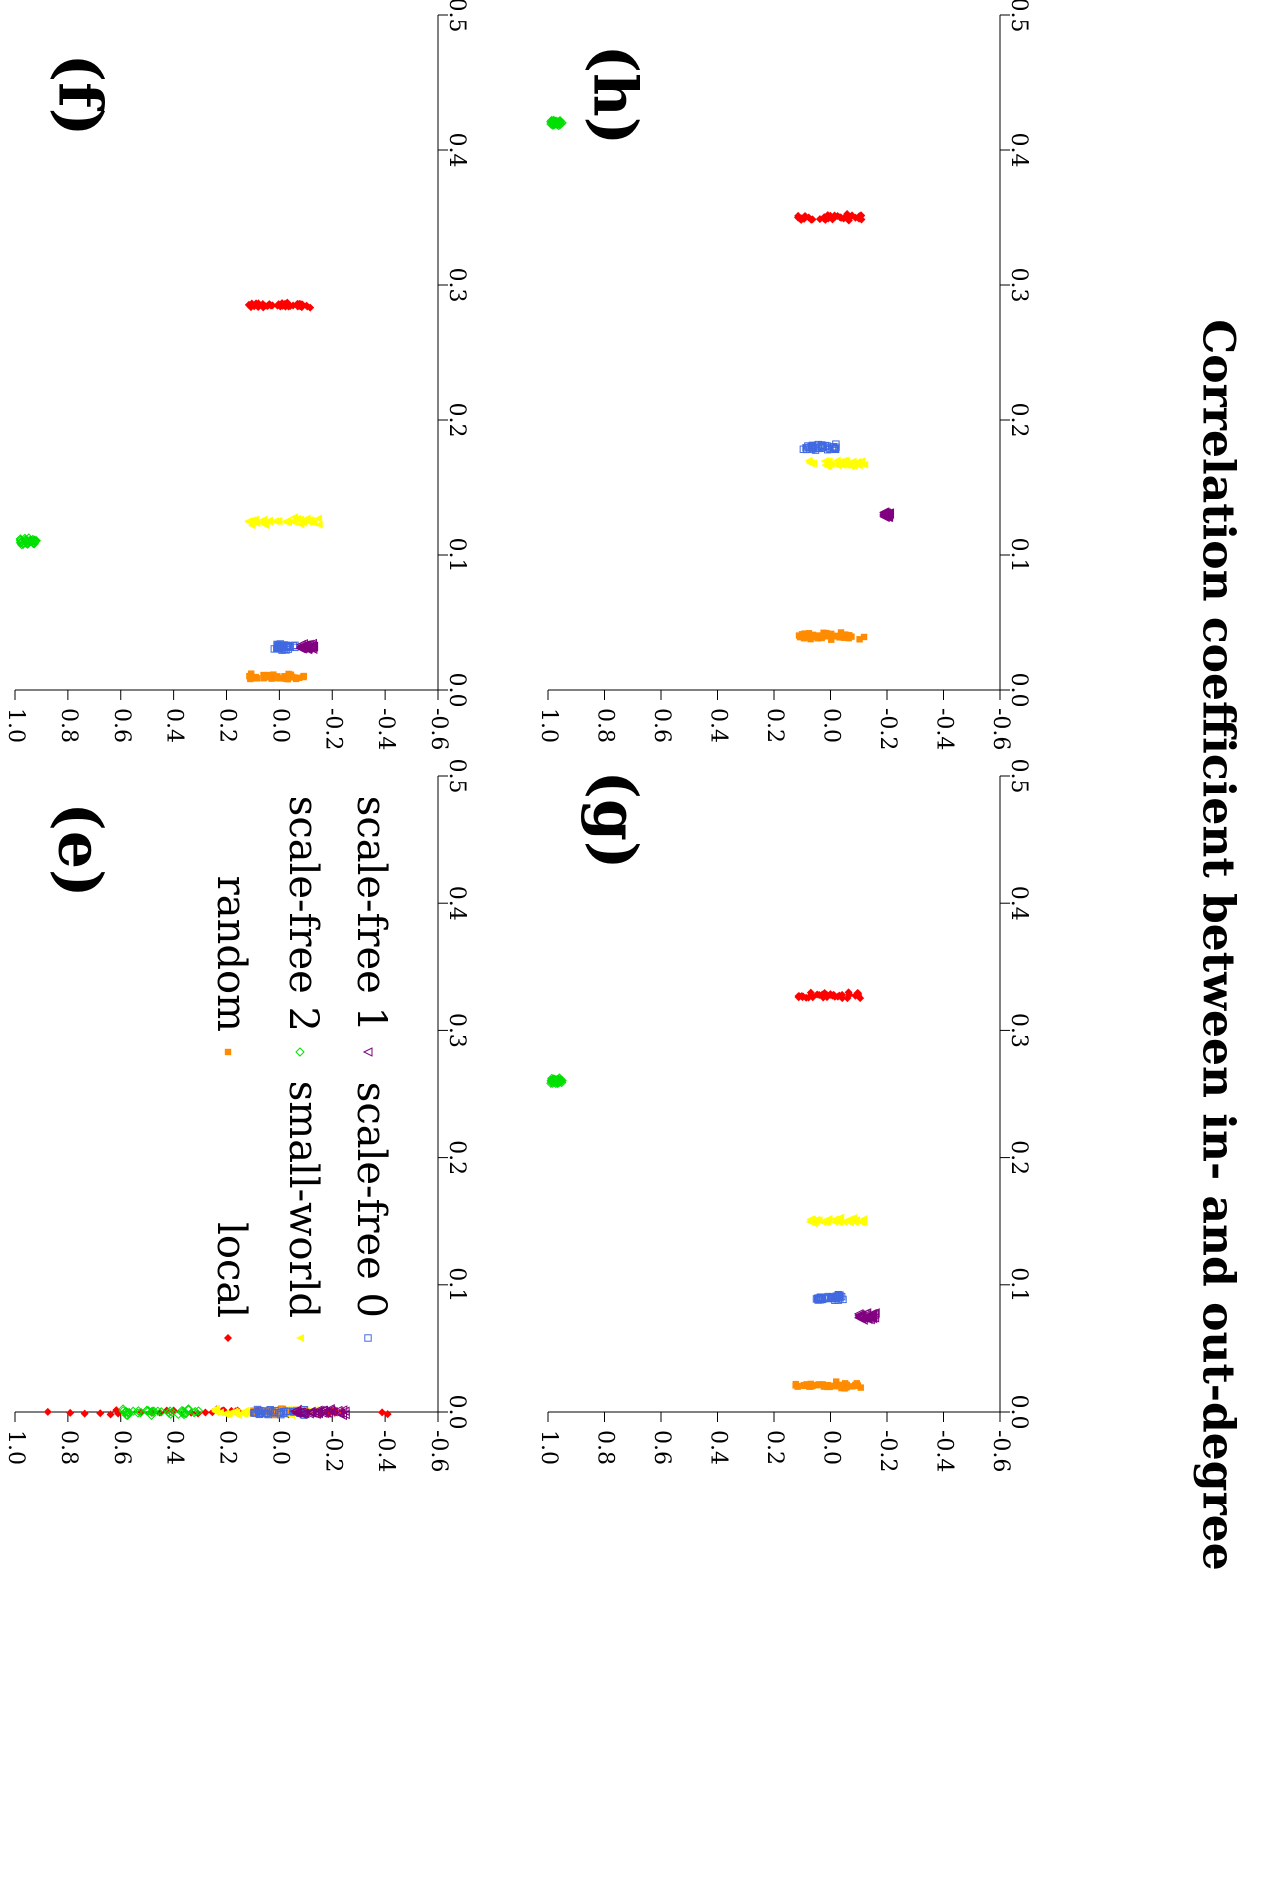 Image resolution: width=1271 pixels, height=1891 pixels. What do you see at coordinates (615, 95) in the screenshot?
I see `panel-label: (h)` at bounding box center [615, 95].